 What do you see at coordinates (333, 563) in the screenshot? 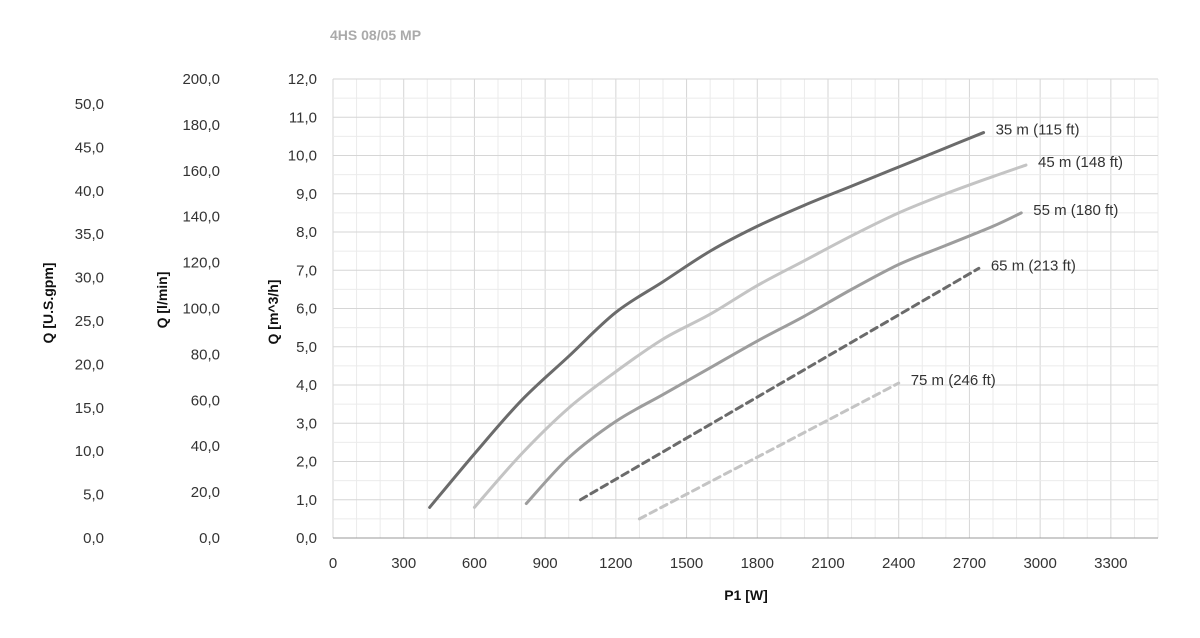
I see `x-tick-label: 0` at bounding box center [333, 563].